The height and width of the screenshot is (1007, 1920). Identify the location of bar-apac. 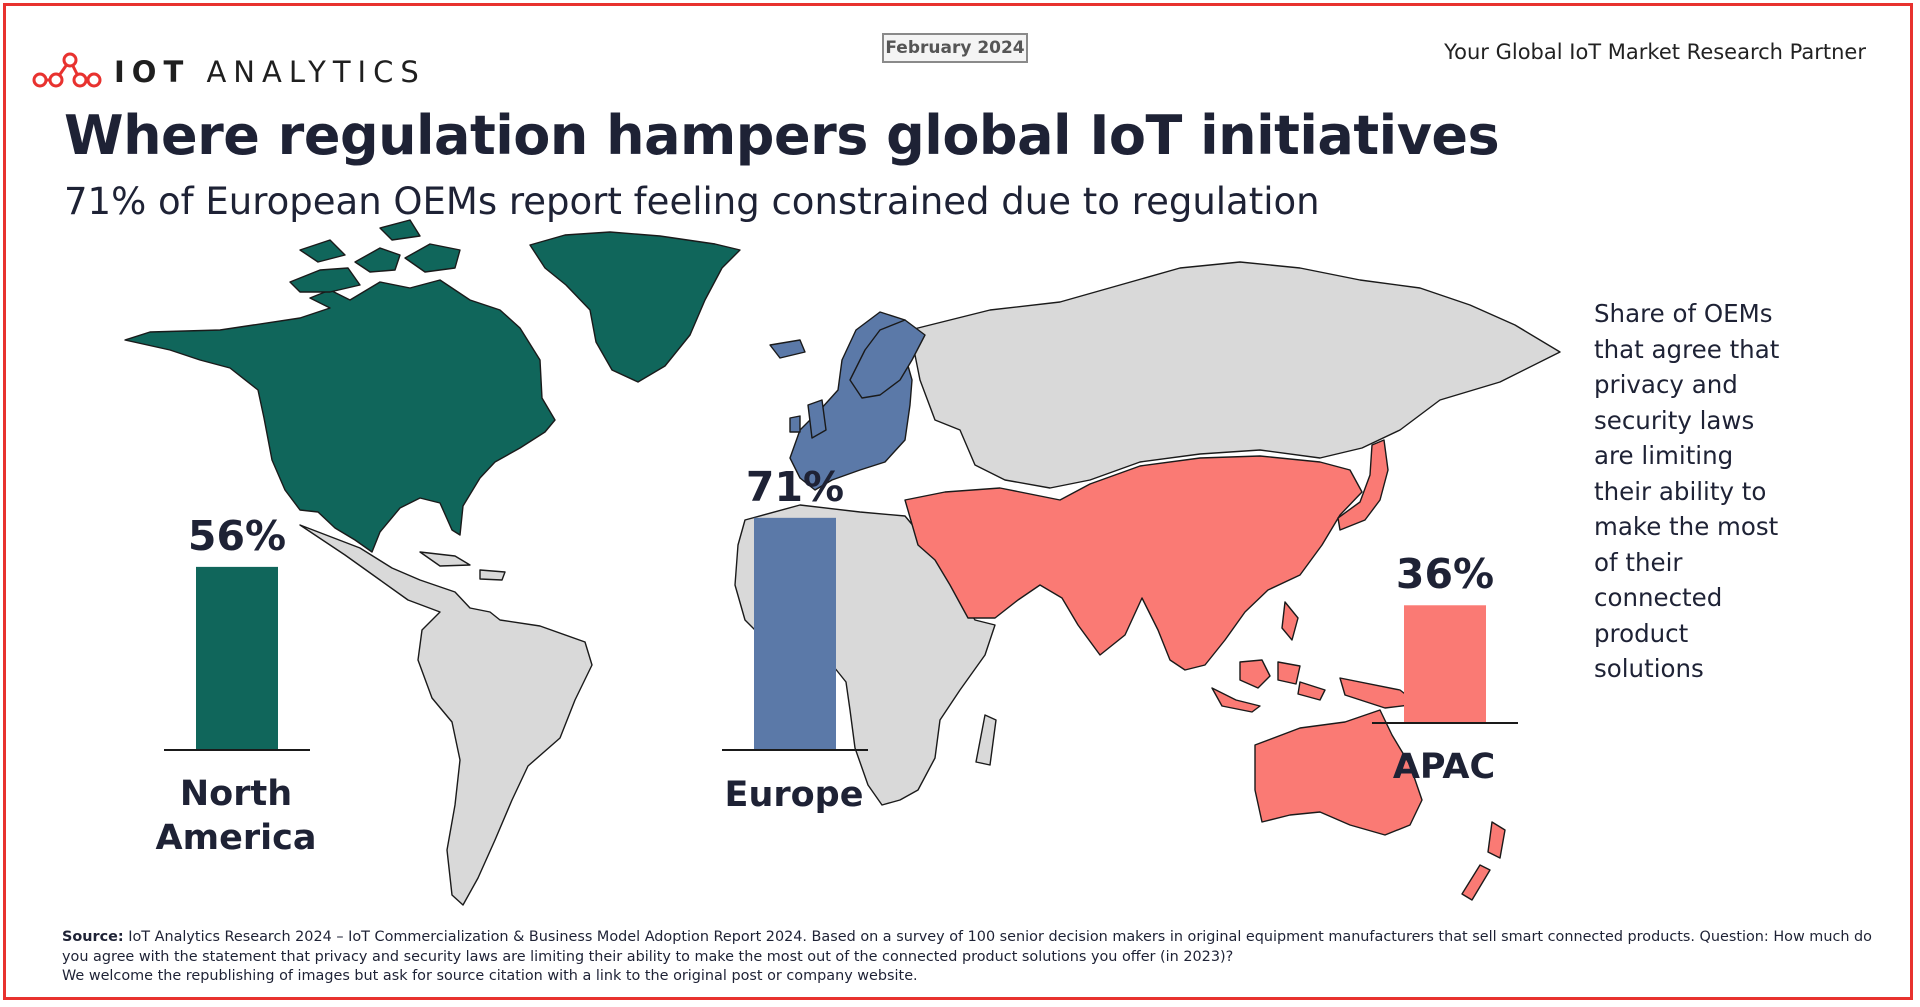
(1445, 664).